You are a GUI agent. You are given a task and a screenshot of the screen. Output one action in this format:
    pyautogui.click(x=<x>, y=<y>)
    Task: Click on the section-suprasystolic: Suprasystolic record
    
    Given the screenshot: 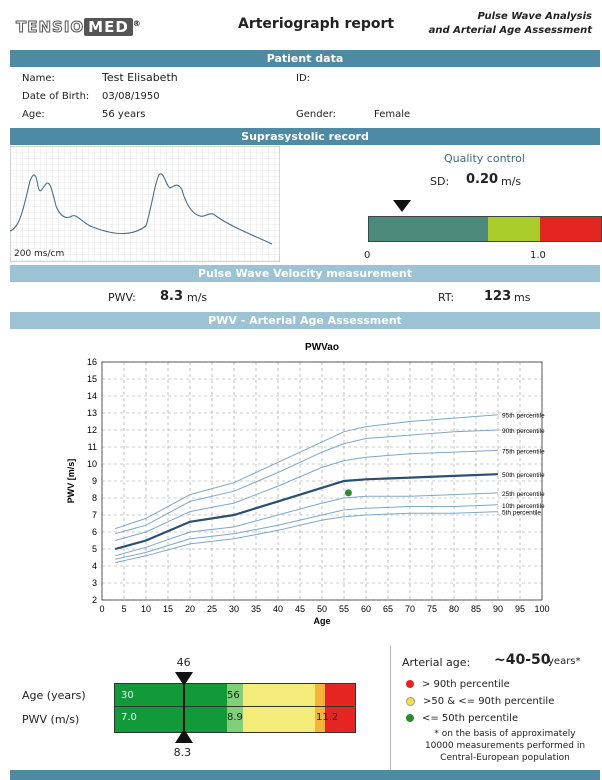 What is the action you would take?
    pyautogui.click(x=305, y=136)
    